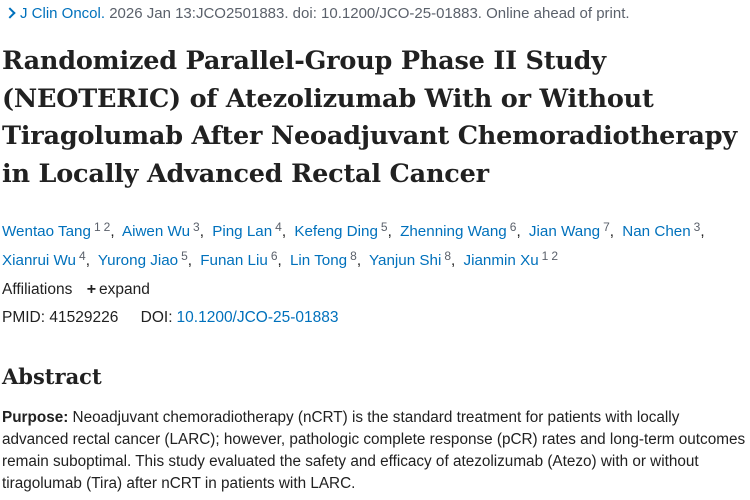 This screenshot has height=500, width=750. I want to click on author-name-link: Wentao Tang, so click(46, 231).